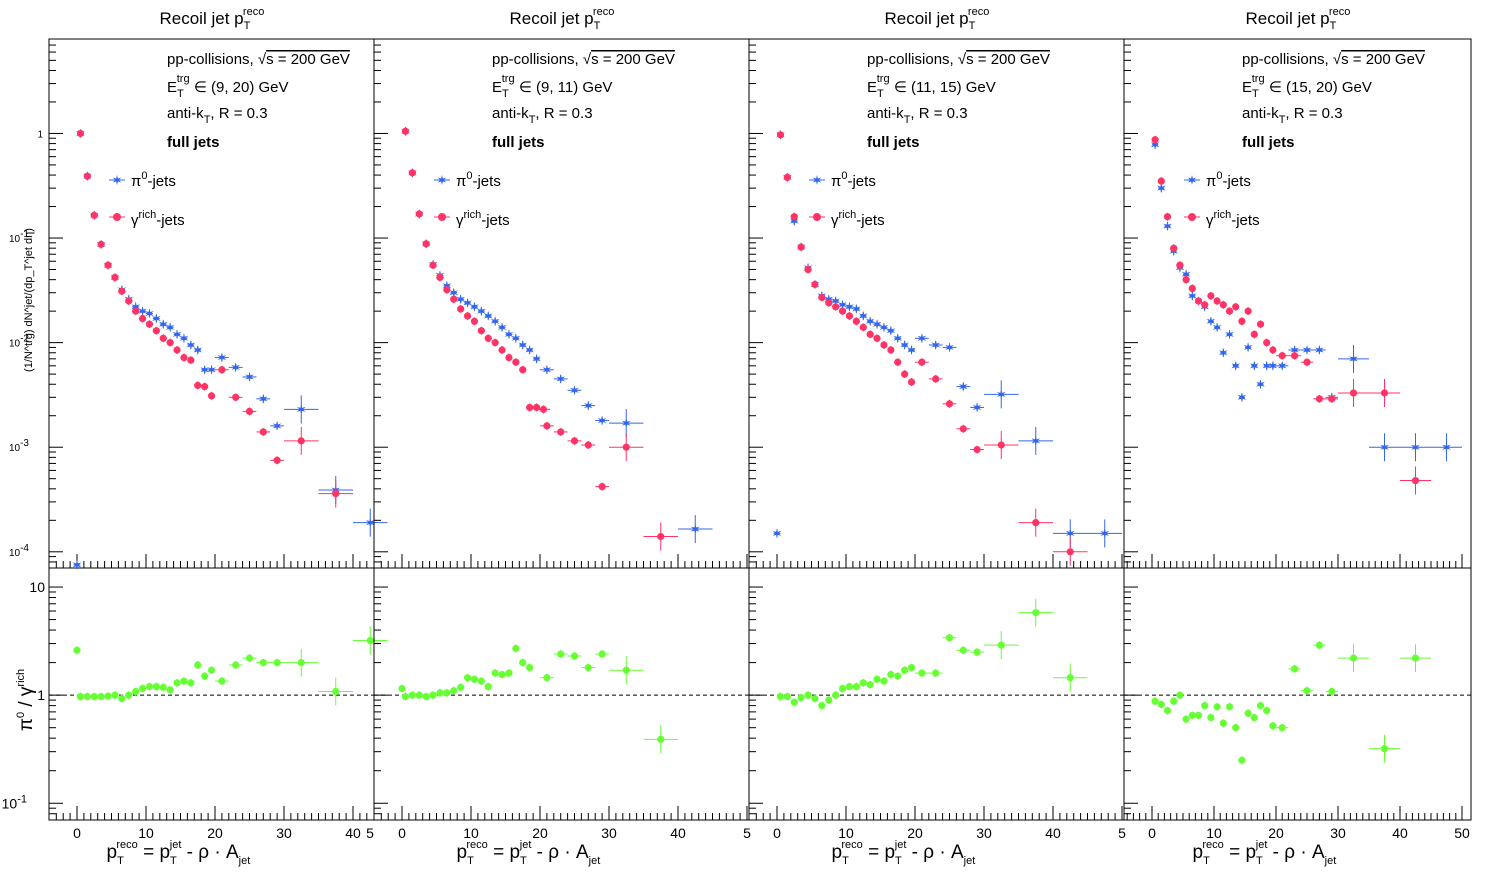 The height and width of the screenshot is (874, 1498). Describe the element at coordinates (931, 86) in the screenshot. I see `annotation-trigger: ETtrg ∈ (11, 15) GeV` at that location.